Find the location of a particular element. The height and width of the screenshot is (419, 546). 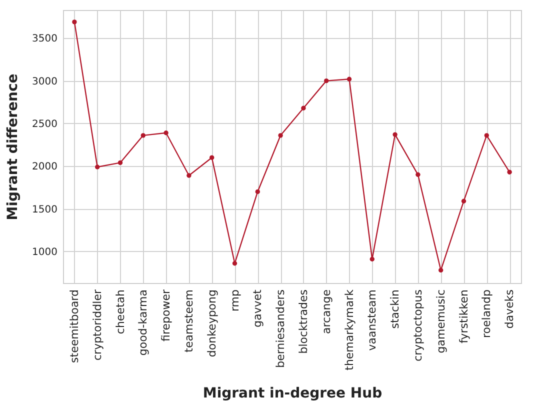

x-tick-label: blocktrades is located at coordinates (303, 321).